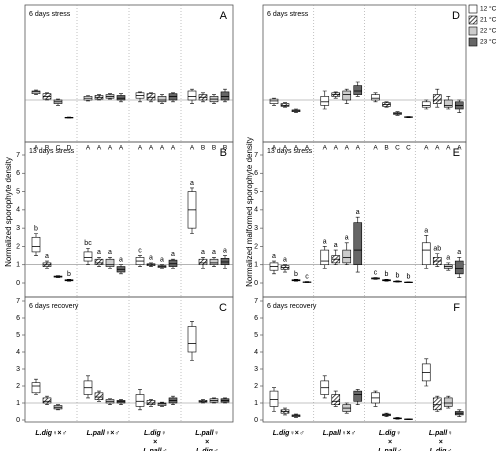 The image size is (500, 451). Describe the element at coordinates (288, 14) in the screenshot. I see `panel-annotation: 6 days stress` at that location.